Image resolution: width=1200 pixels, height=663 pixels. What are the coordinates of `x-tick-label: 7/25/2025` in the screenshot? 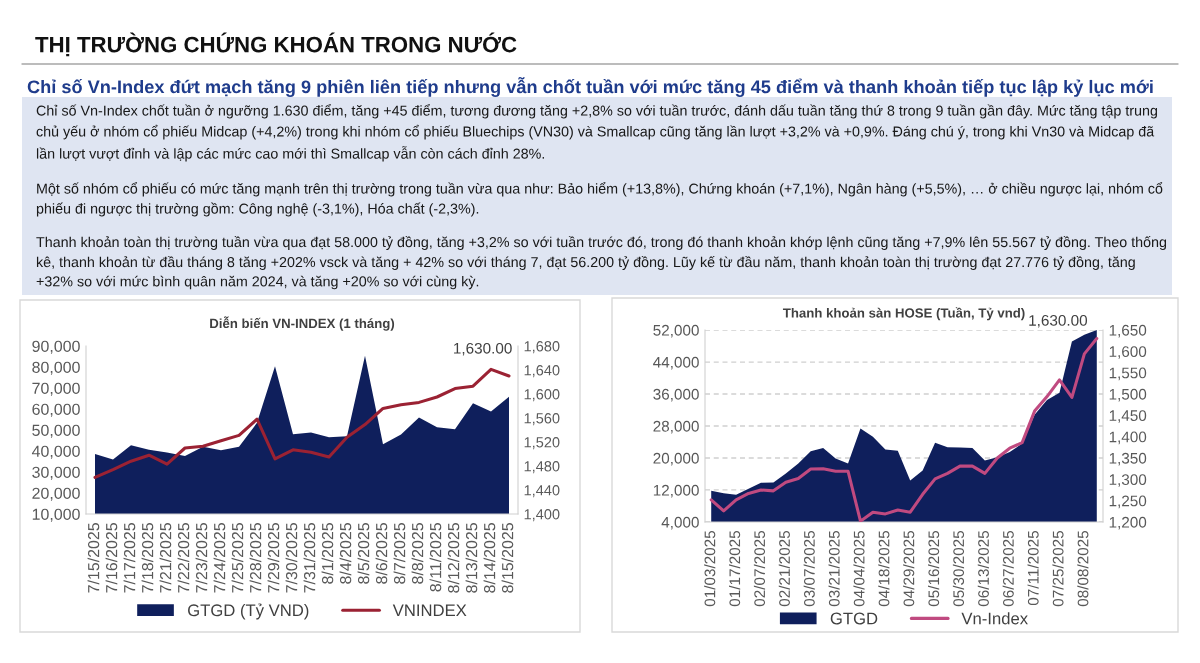 It's located at (237, 558).